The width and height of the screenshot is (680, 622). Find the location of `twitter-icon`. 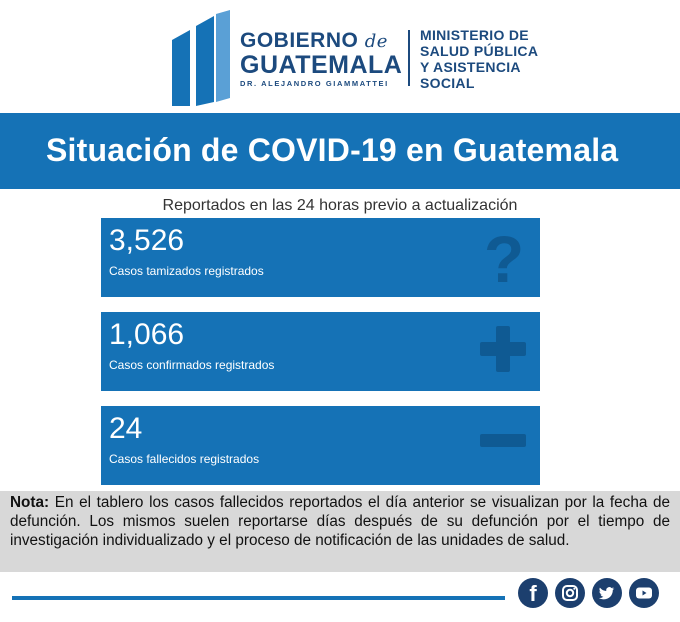

twitter-icon is located at coordinates (607, 593).